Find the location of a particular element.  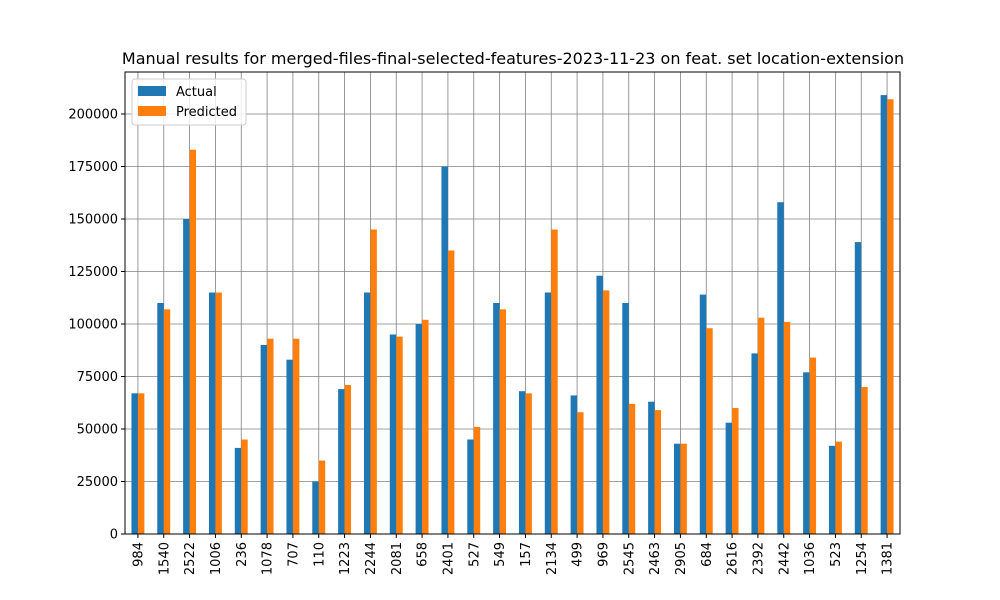

x-tick-label: 2392 is located at coordinates (758, 558).